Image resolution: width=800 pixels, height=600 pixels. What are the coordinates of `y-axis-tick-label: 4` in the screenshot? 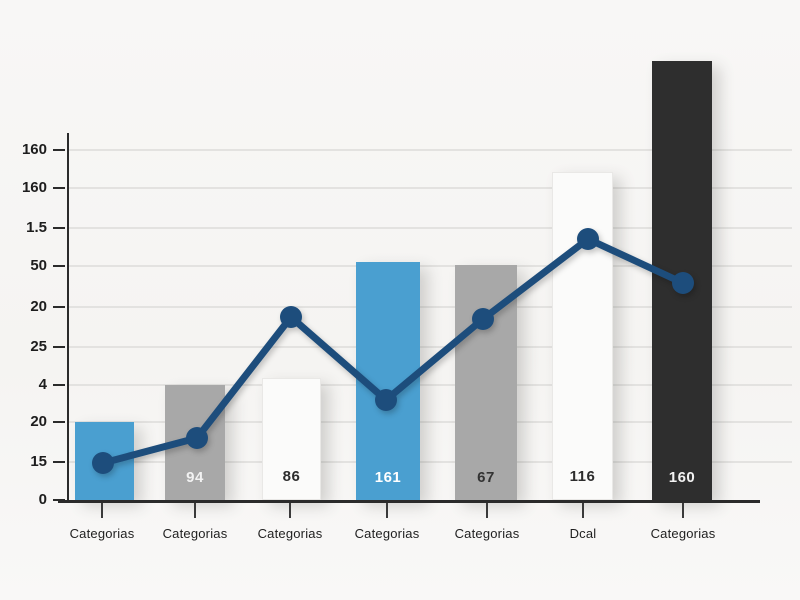 It's located at (42, 384).